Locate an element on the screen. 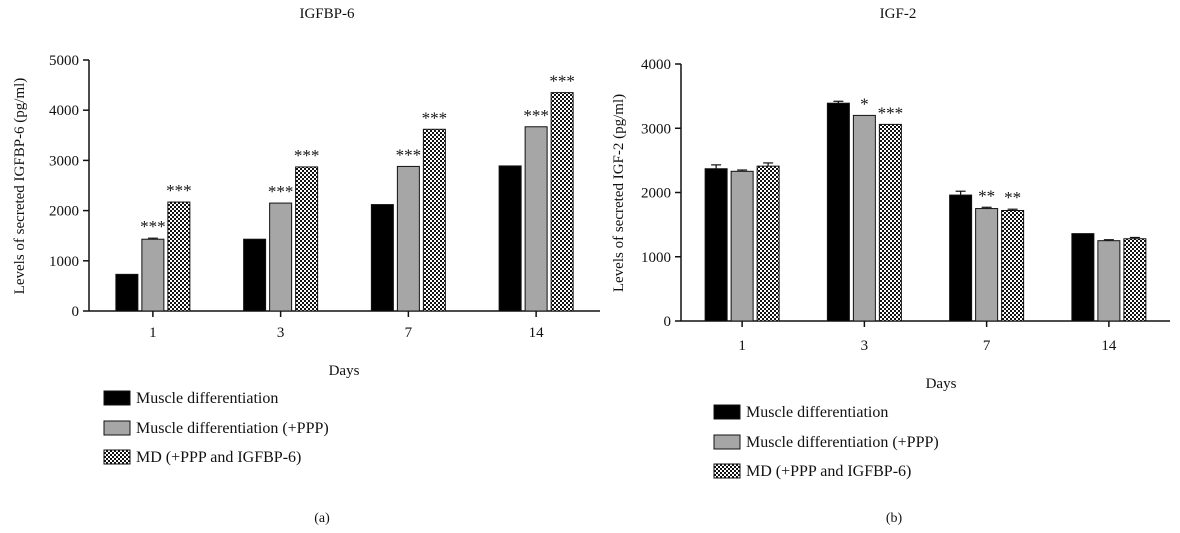 This screenshot has width=1180, height=533. x-axis-label-b: Days is located at coordinates (941, 384).